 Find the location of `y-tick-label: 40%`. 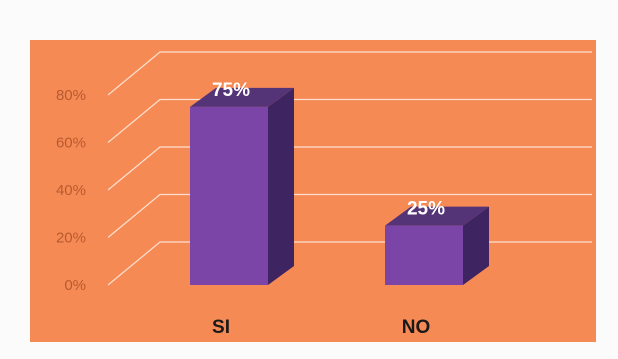

y-tick-label: 40% is located at coordinates (71, 190).